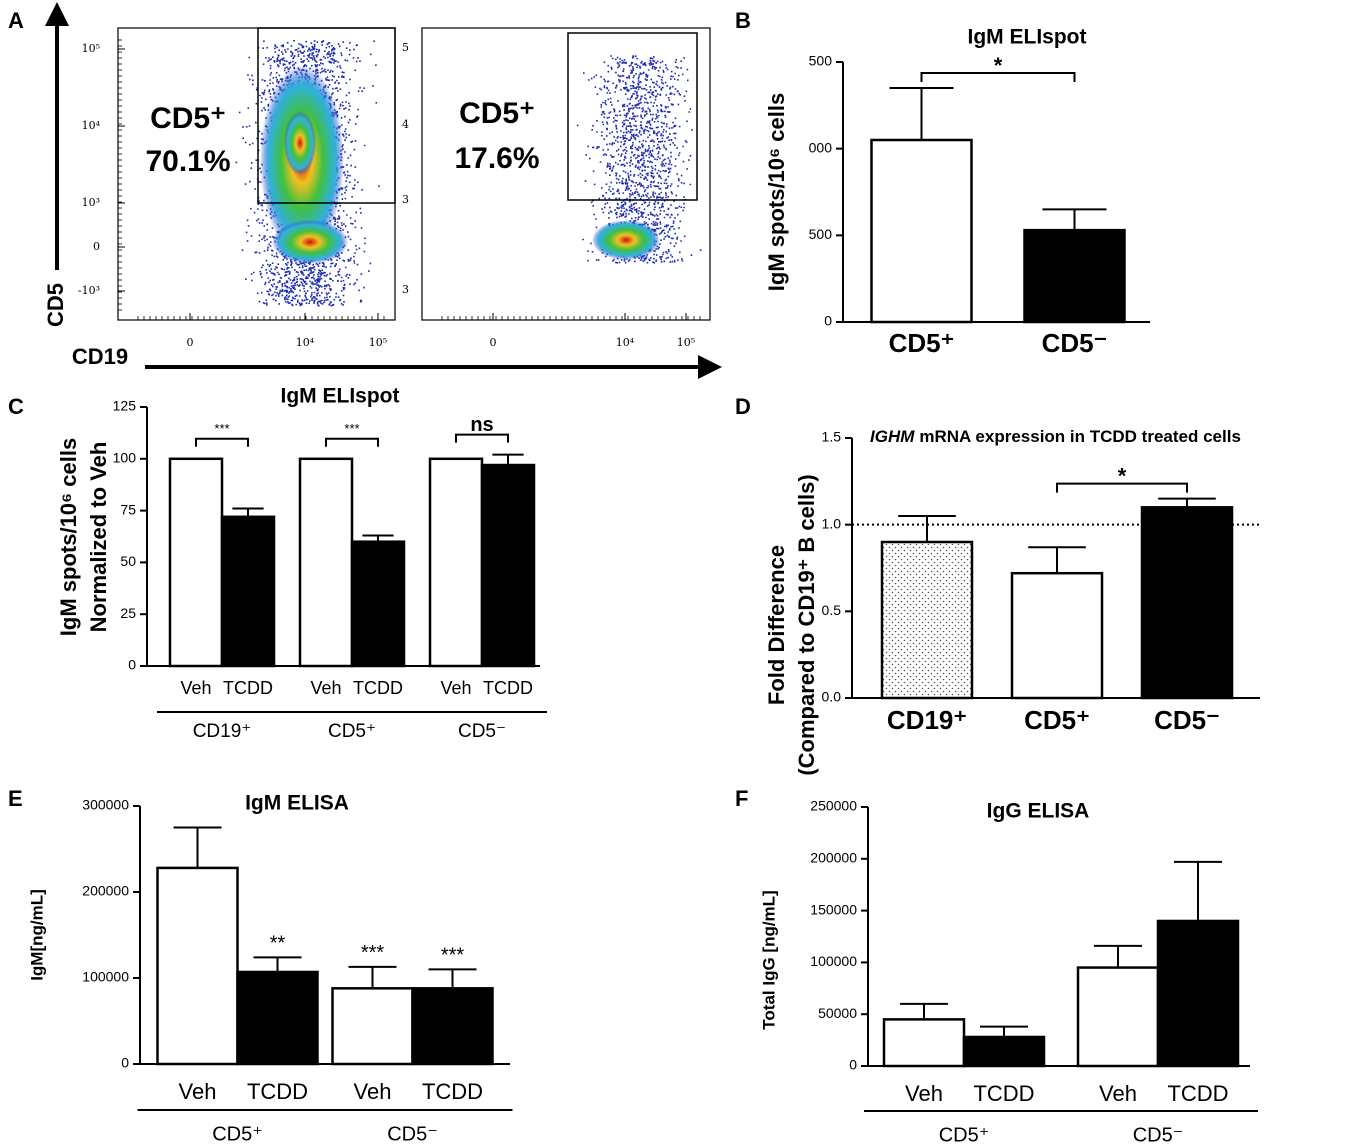 The image size is (1364, 1146). I want to click on y-axis-label: CD5, so click(55, 305).